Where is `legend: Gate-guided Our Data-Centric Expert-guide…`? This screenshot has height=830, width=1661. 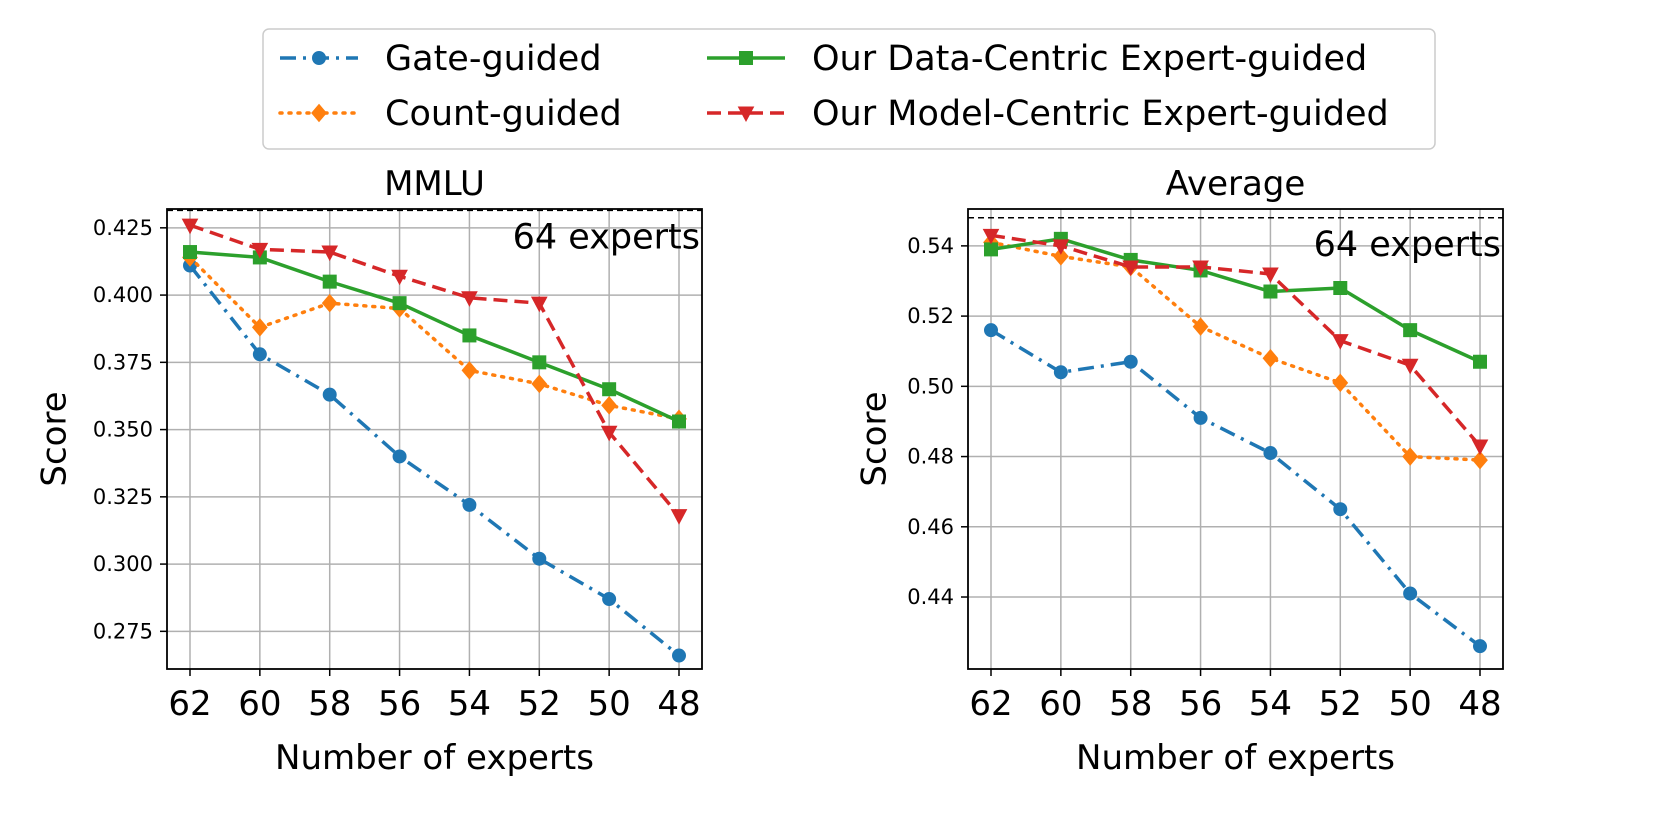
legend: Gate-guided Our Data-Centric Expert-guide… is located at coordinates (849, 89).